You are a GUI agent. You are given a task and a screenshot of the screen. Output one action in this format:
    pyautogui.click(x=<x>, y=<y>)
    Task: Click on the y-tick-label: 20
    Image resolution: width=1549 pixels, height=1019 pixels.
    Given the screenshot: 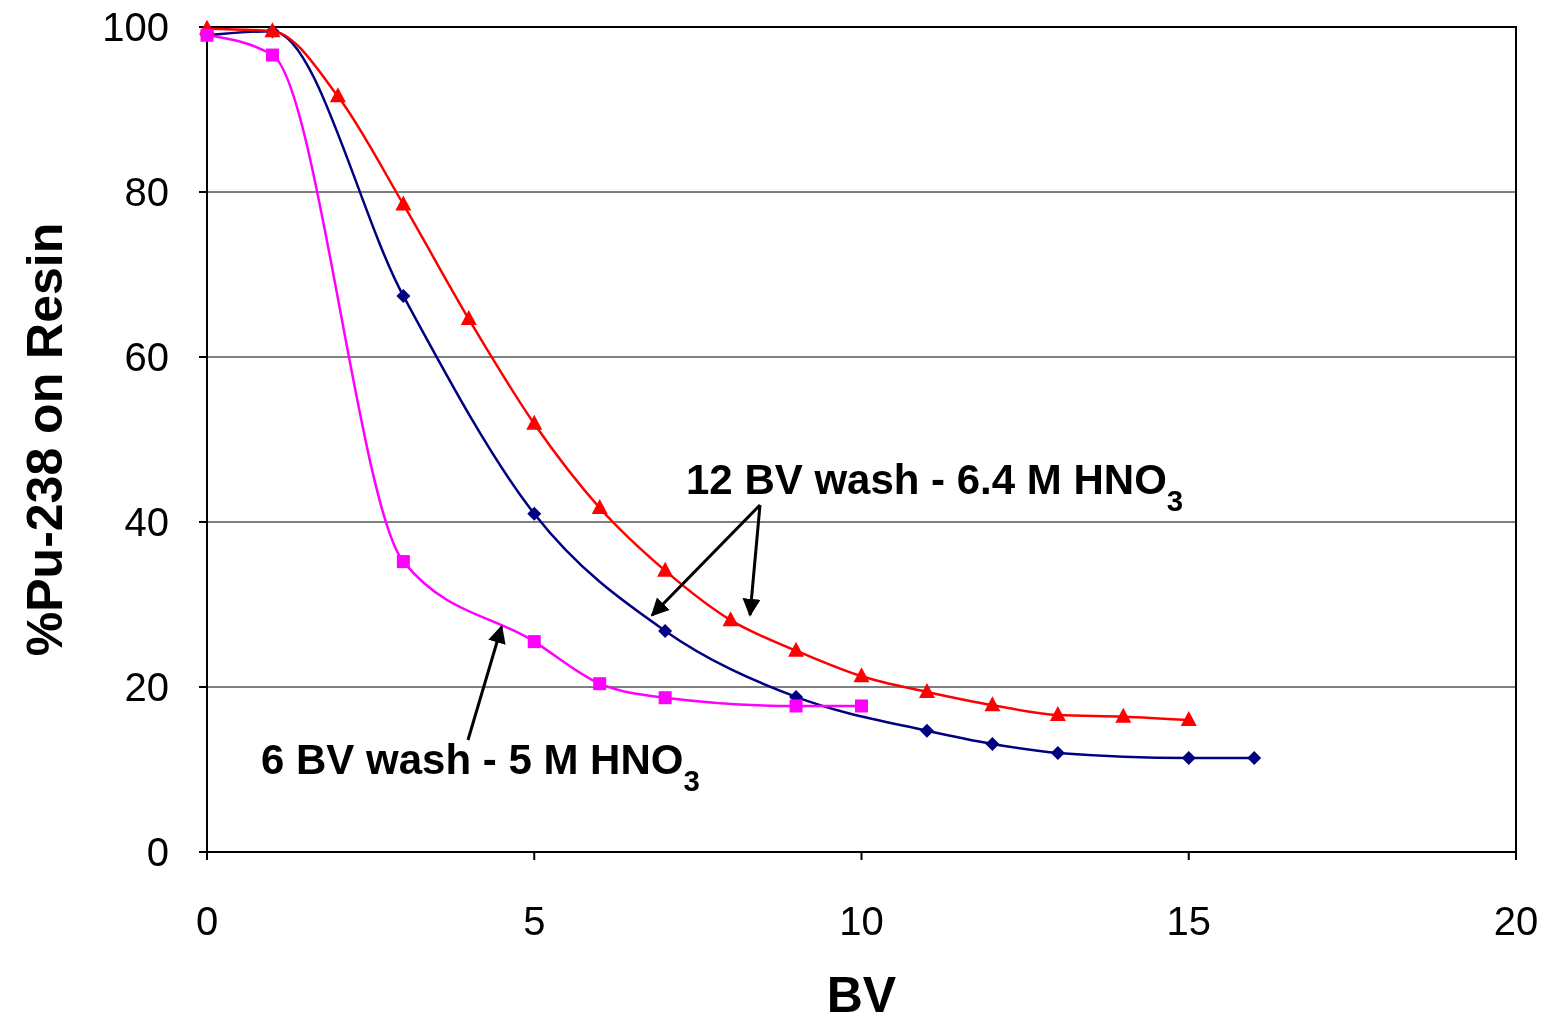 What is the action you would take?
    pyautogui.click(x=146, y=687)
    